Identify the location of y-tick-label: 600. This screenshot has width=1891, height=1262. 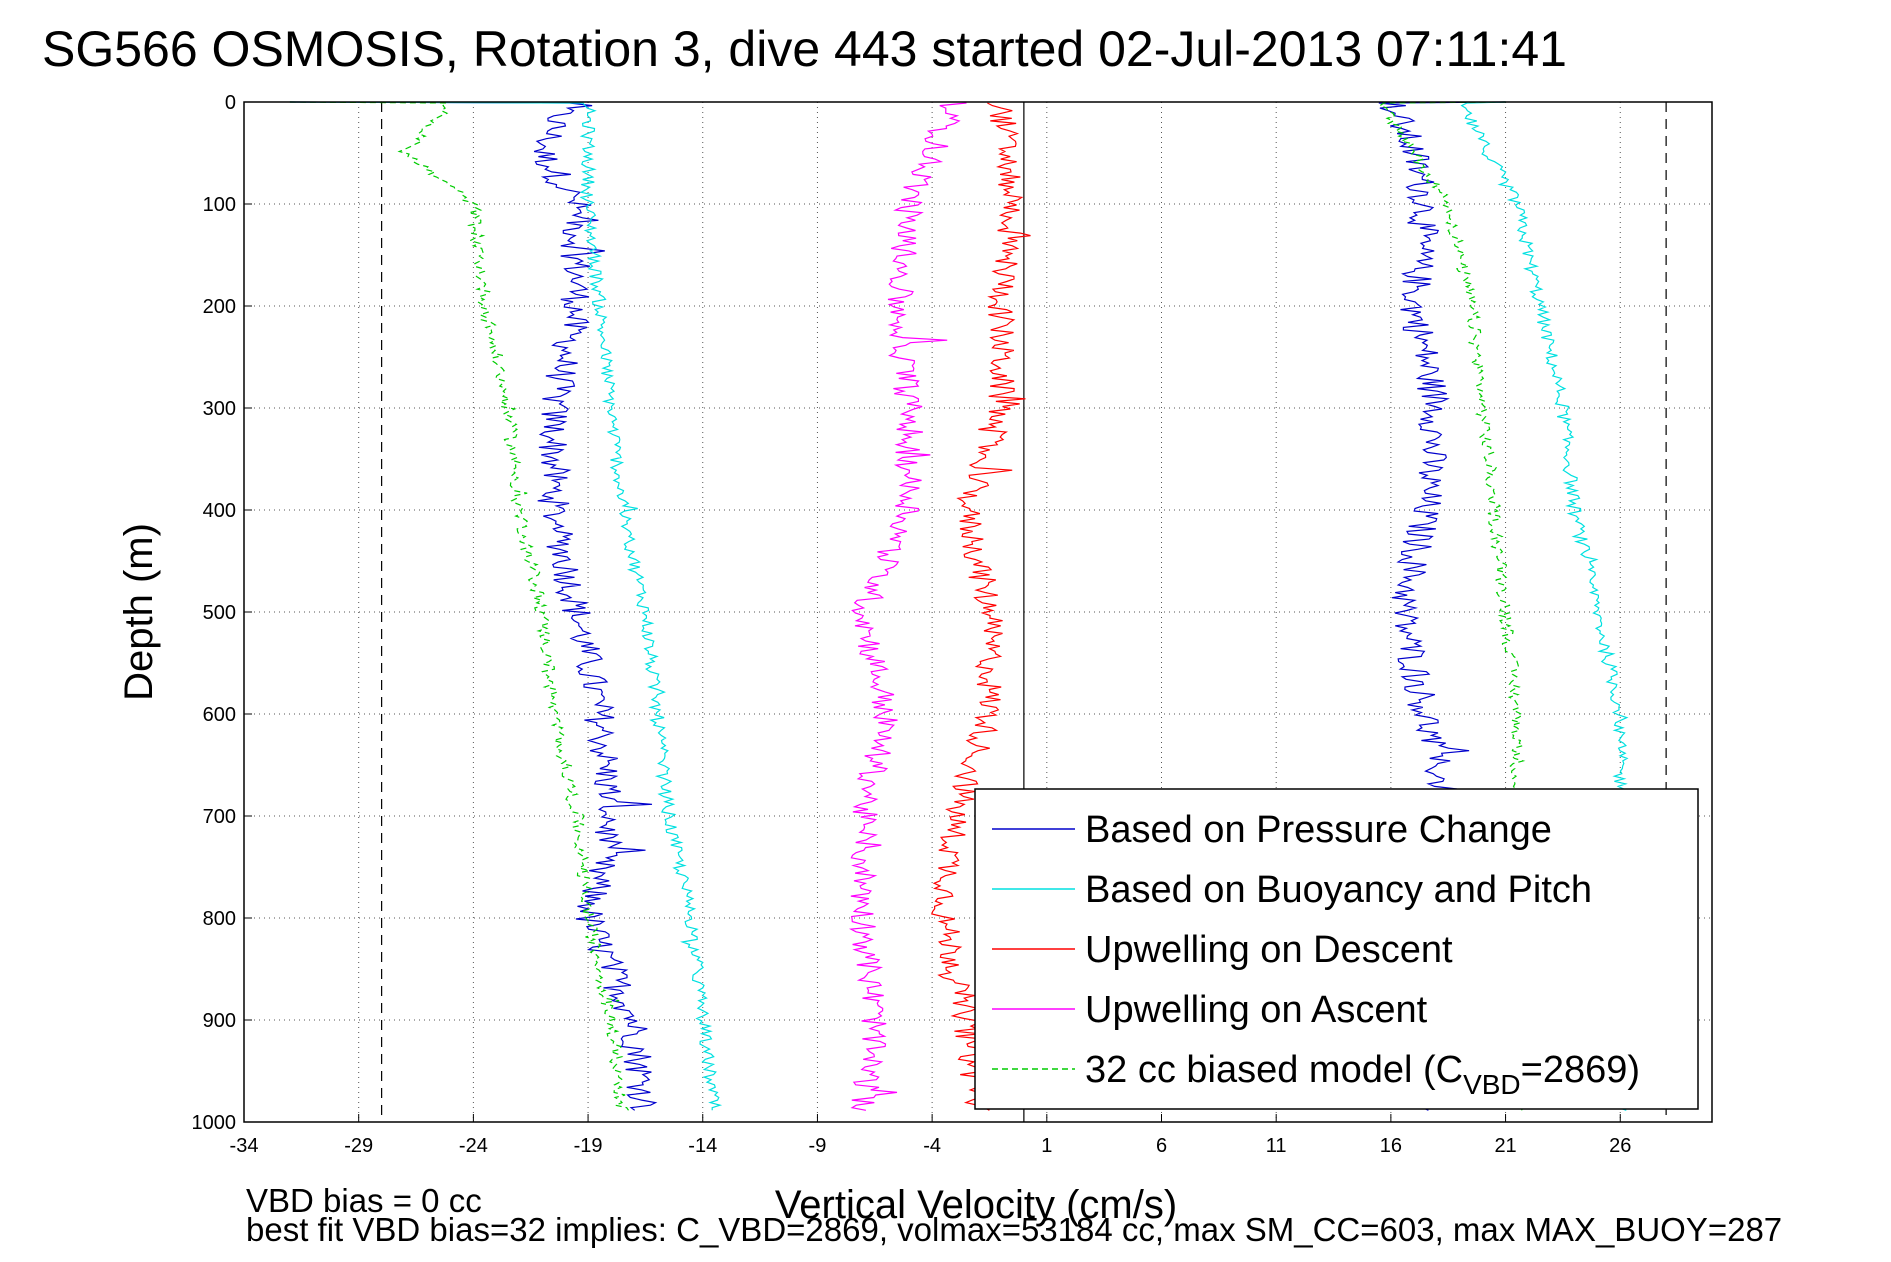
(219, 715).